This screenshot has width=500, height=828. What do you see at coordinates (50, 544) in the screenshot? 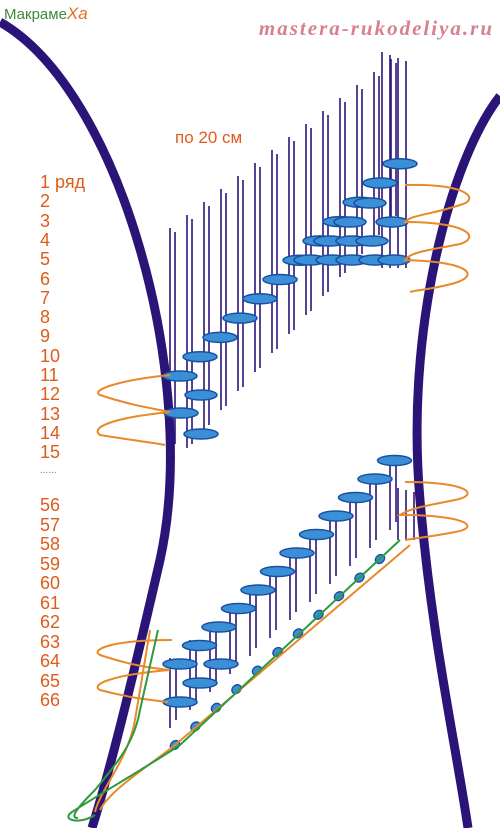
I see `row-label-bottom: 58` at bounding box center [50, 544].